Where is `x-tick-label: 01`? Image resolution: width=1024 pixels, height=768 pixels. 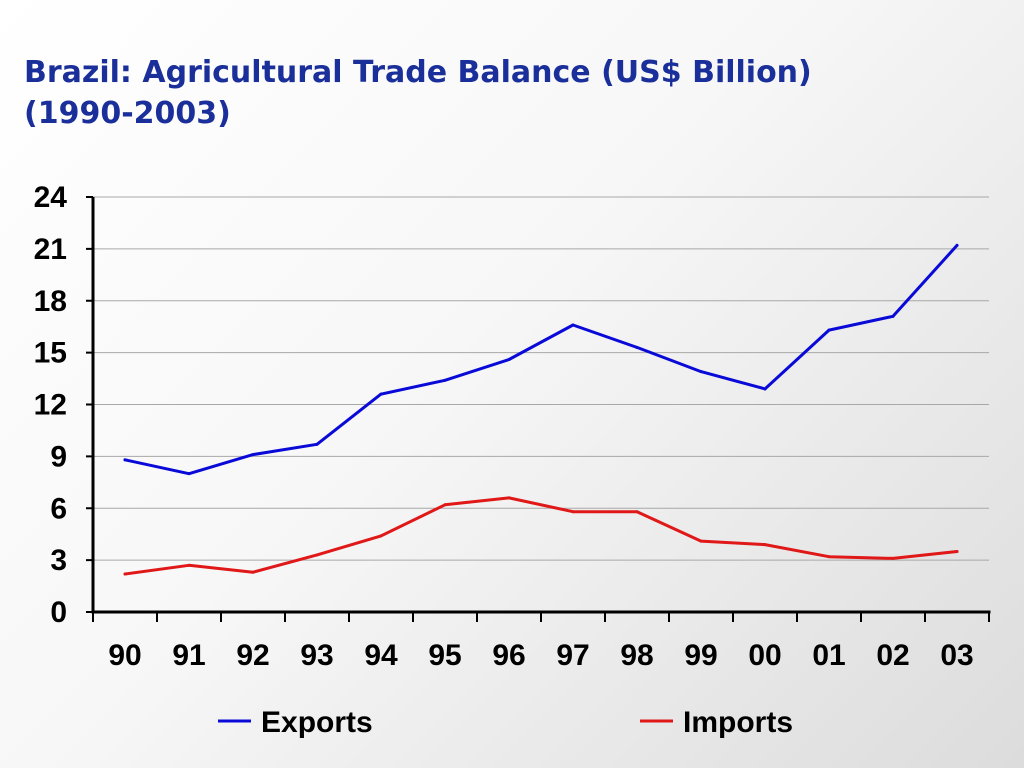
x-tick-label: 01 is located at coordinates (828, 655).